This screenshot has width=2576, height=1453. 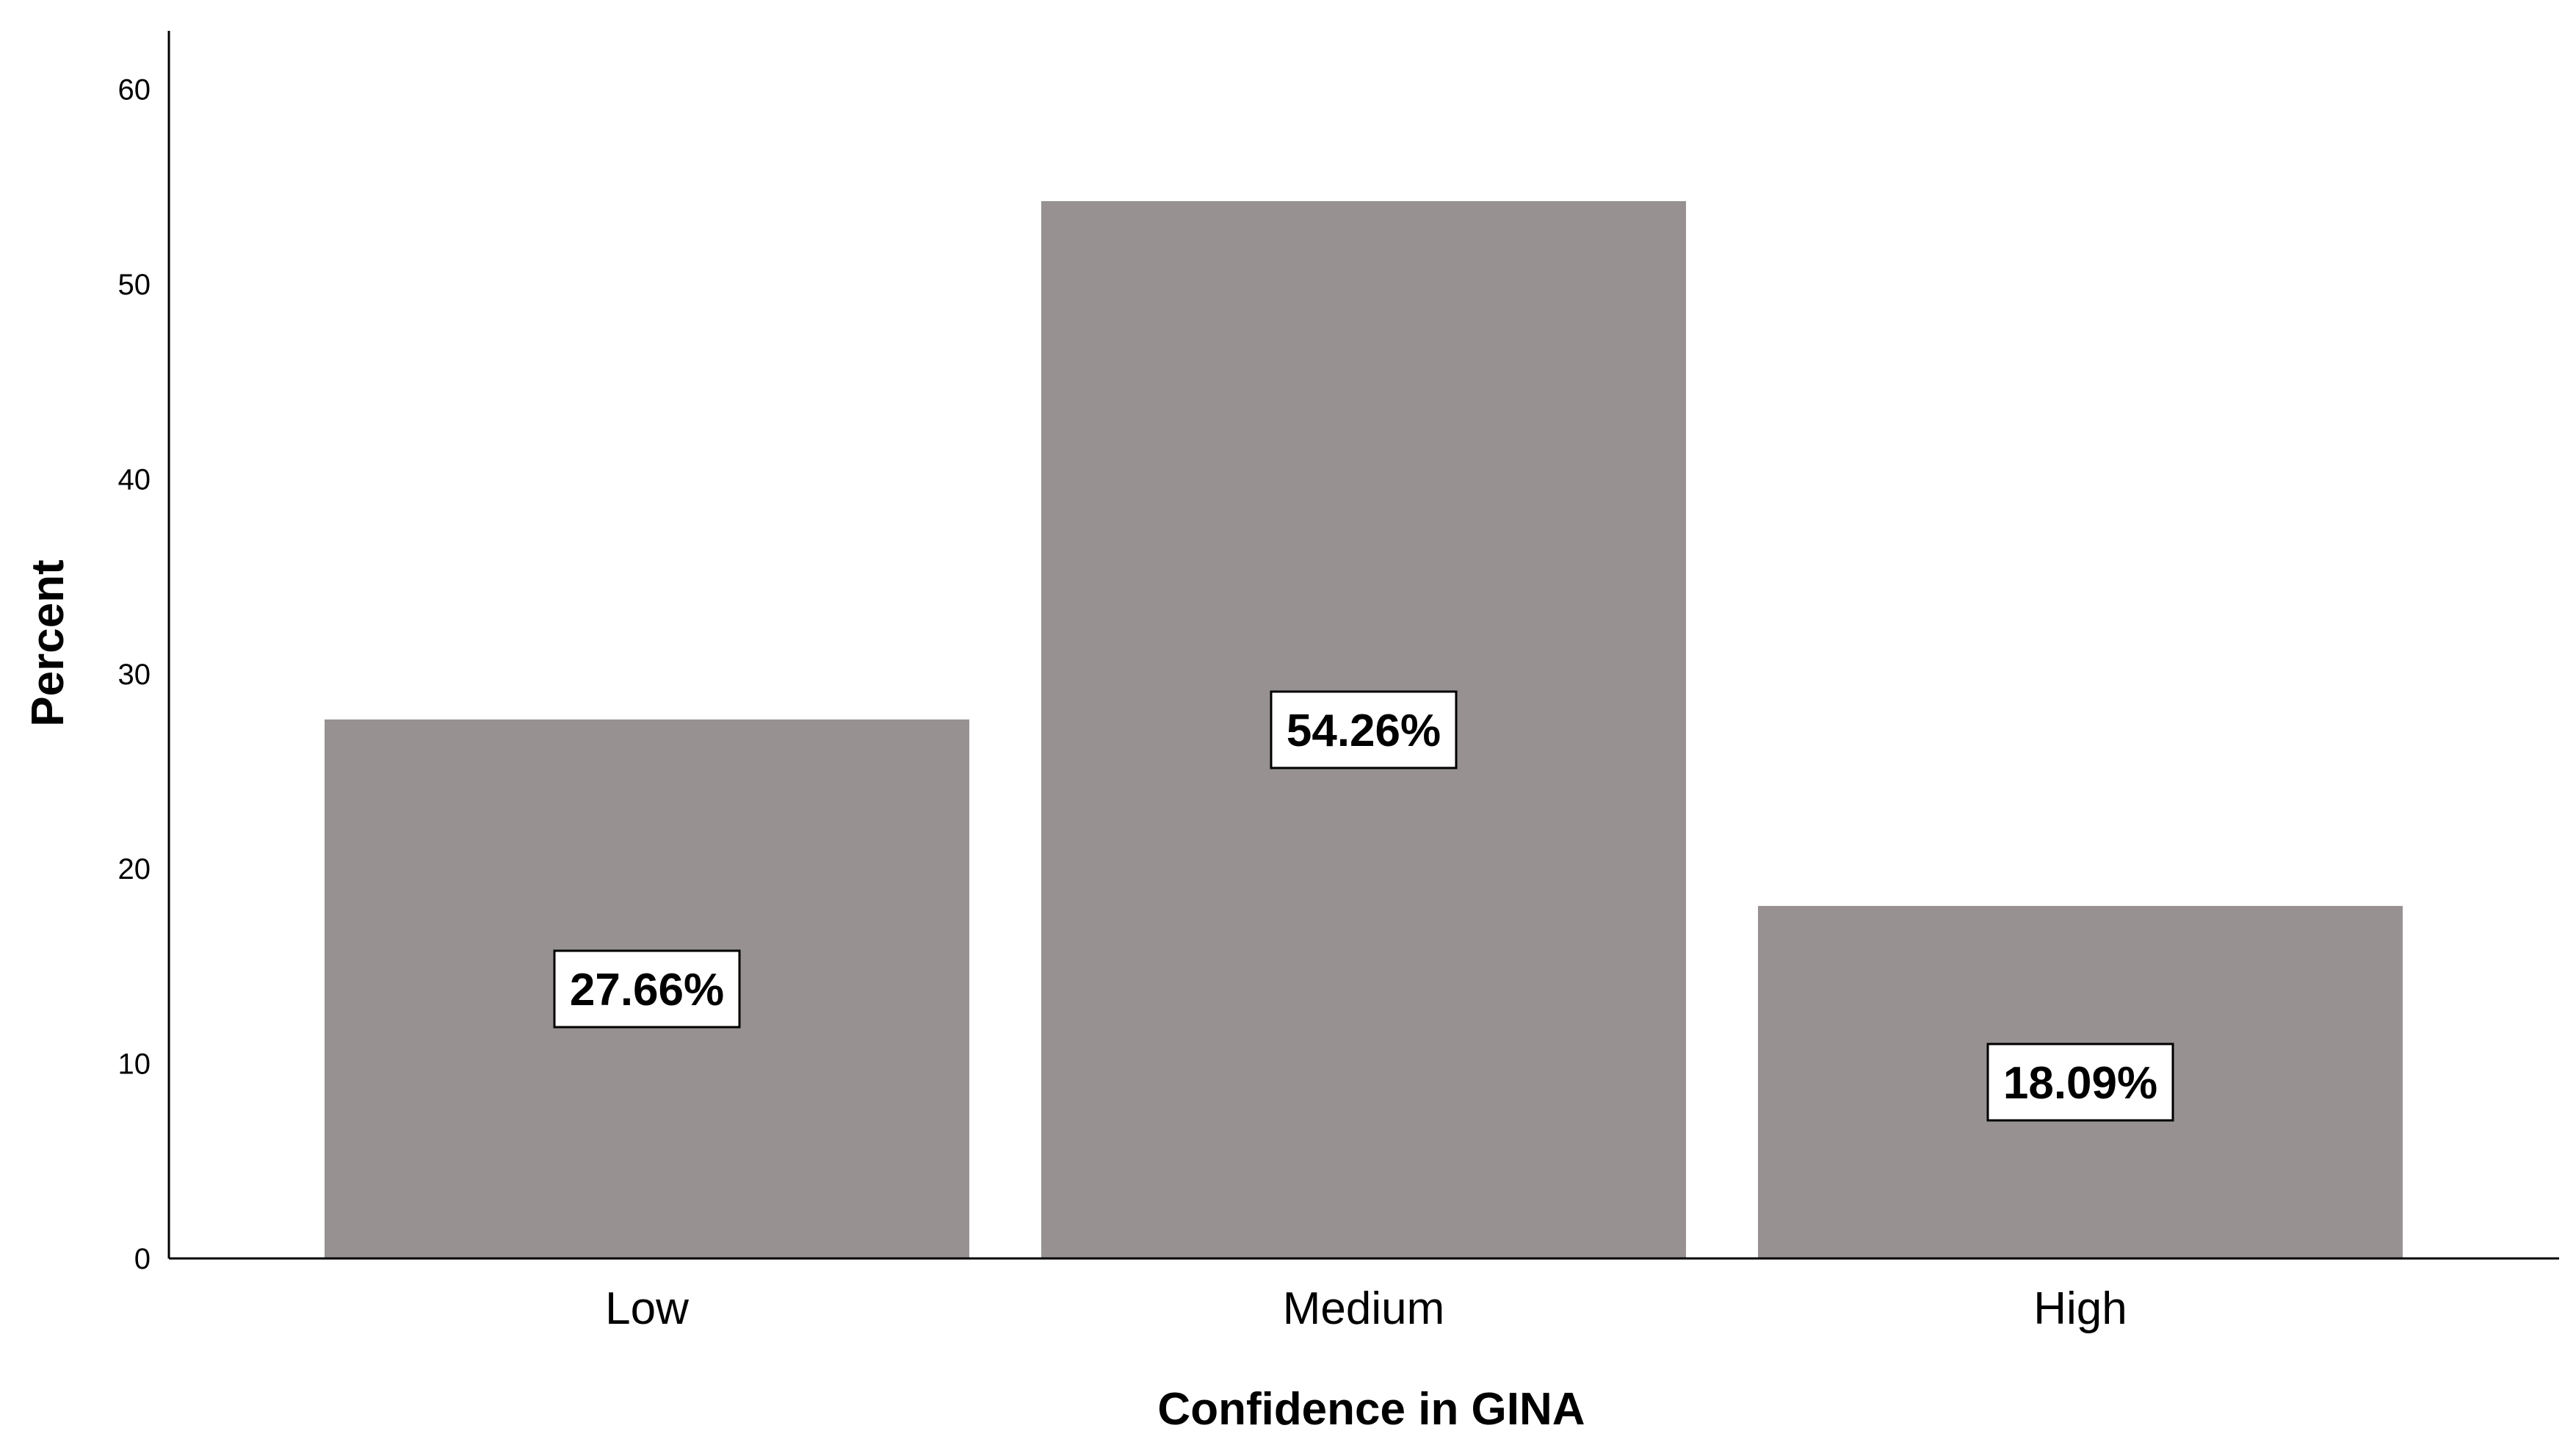 I want to click on y-tick-labels: 0 10 20 30 40 50 60, so click(x=134, y=674).